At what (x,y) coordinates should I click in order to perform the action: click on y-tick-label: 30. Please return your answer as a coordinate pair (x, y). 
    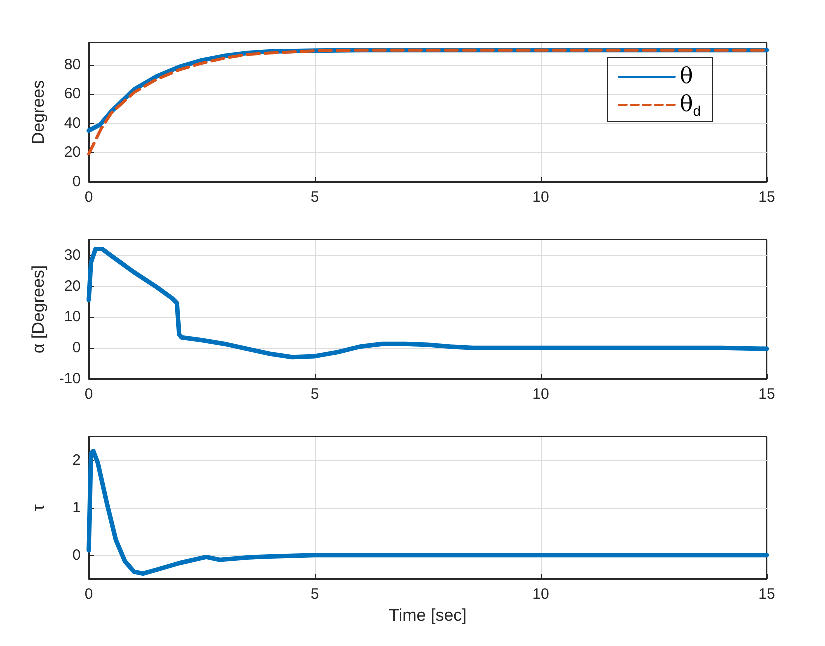
    Looking at the image, I should click on (72, 255).